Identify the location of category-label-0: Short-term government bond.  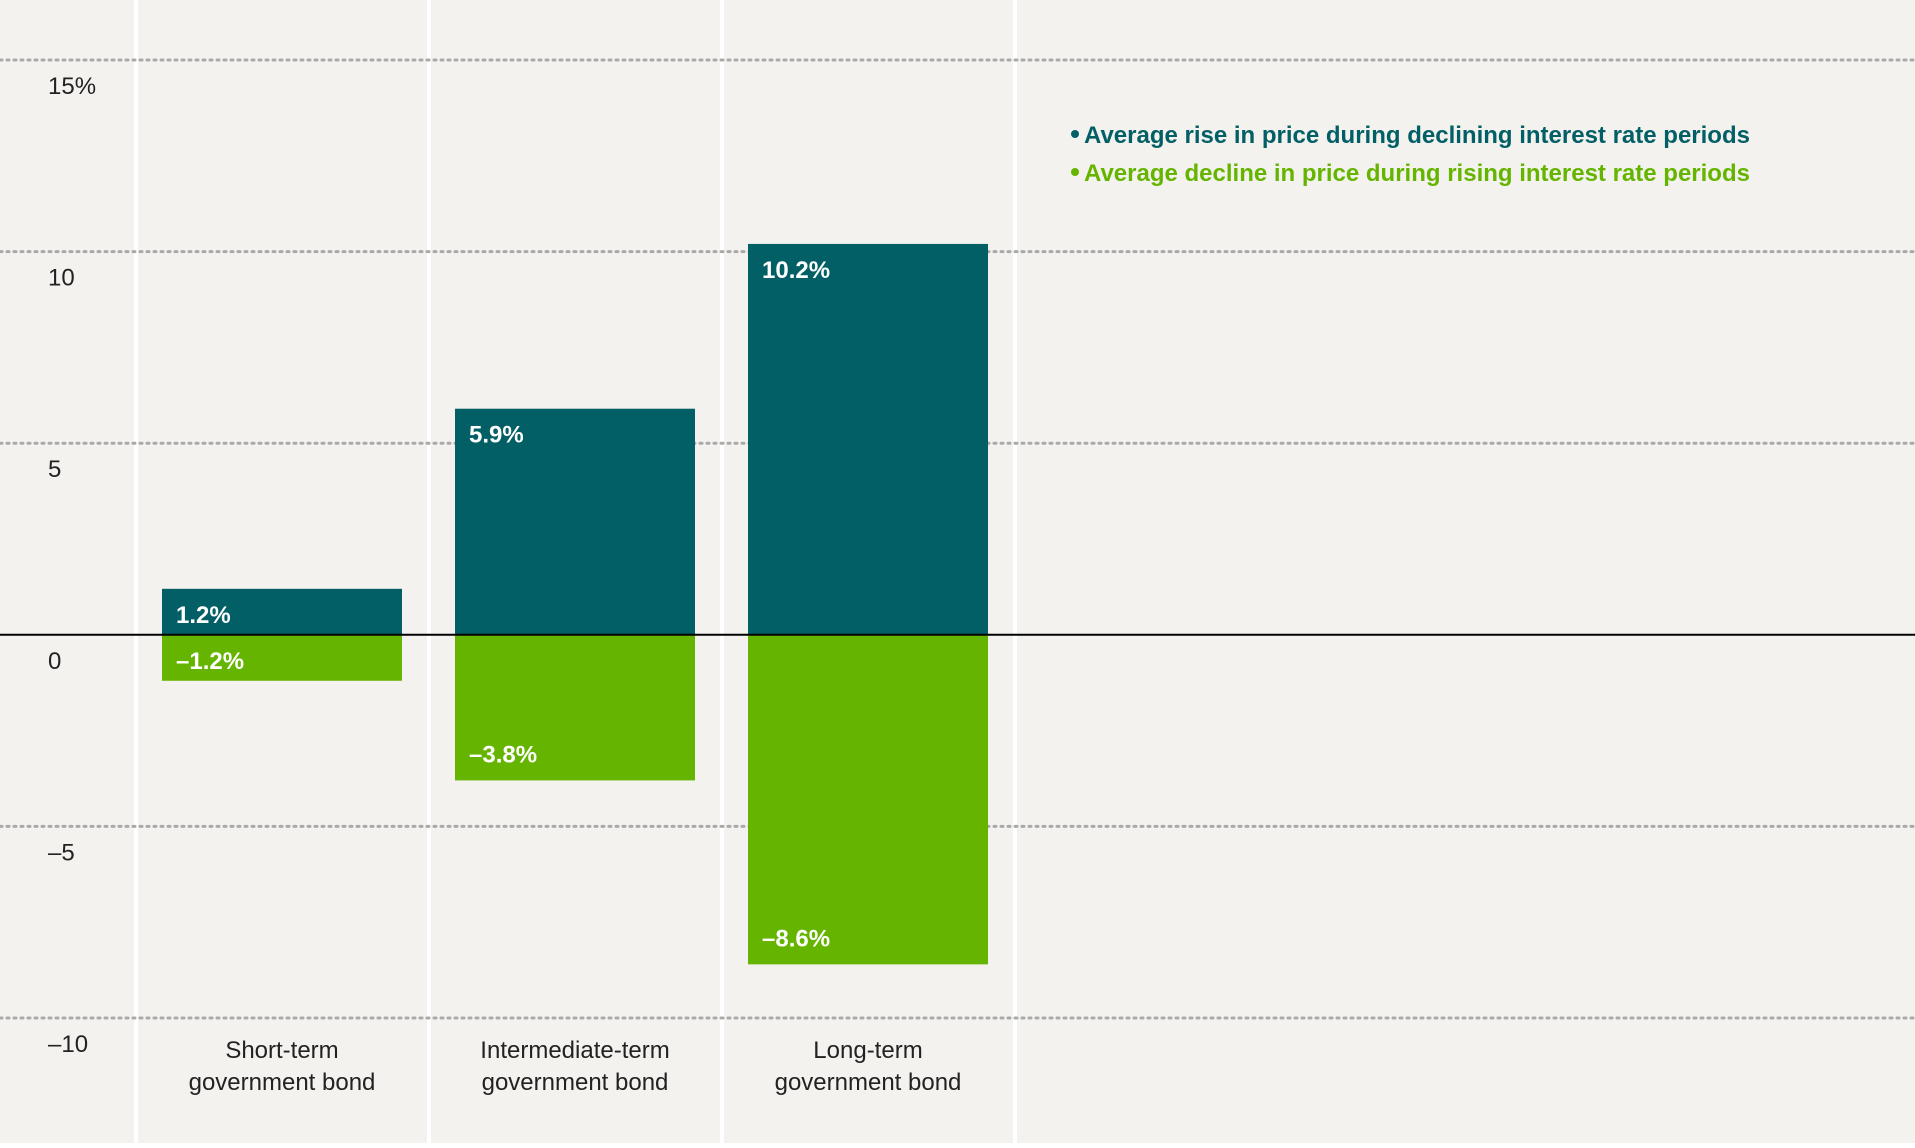
(282, 1066).